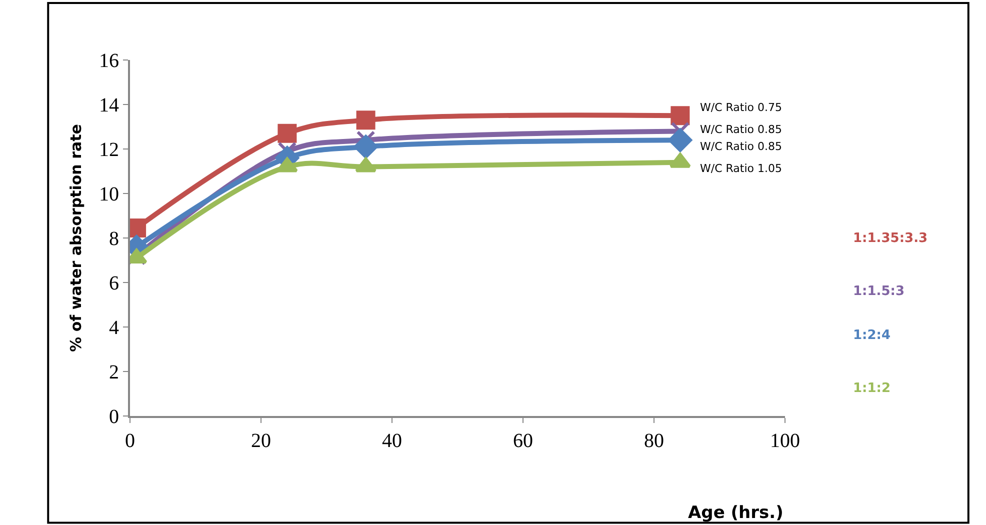  I want to click on x-tick-label: 100, so click(785, 441).